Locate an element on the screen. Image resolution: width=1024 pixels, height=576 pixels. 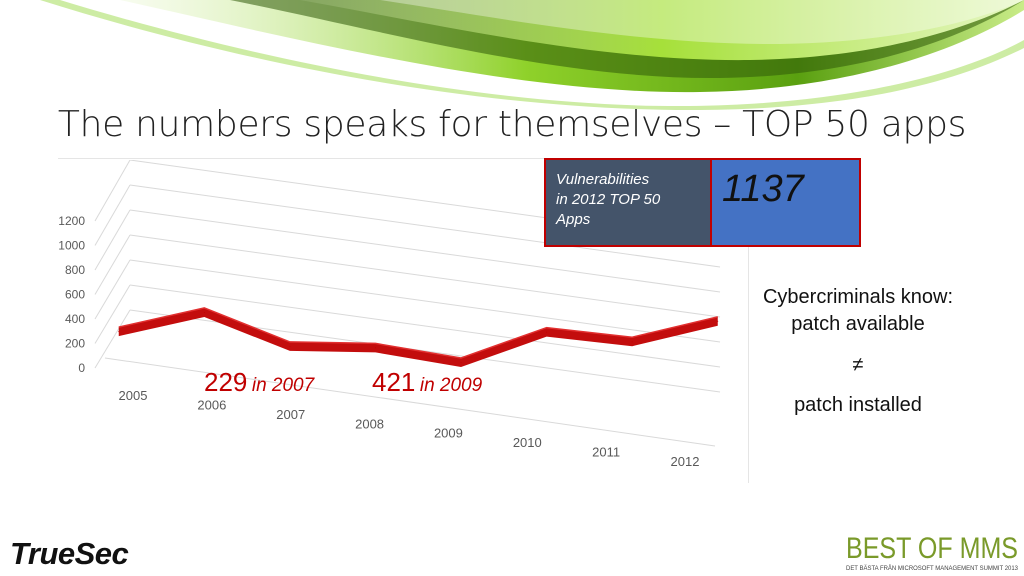
vertical-divider is located at coordinates (748, 320).